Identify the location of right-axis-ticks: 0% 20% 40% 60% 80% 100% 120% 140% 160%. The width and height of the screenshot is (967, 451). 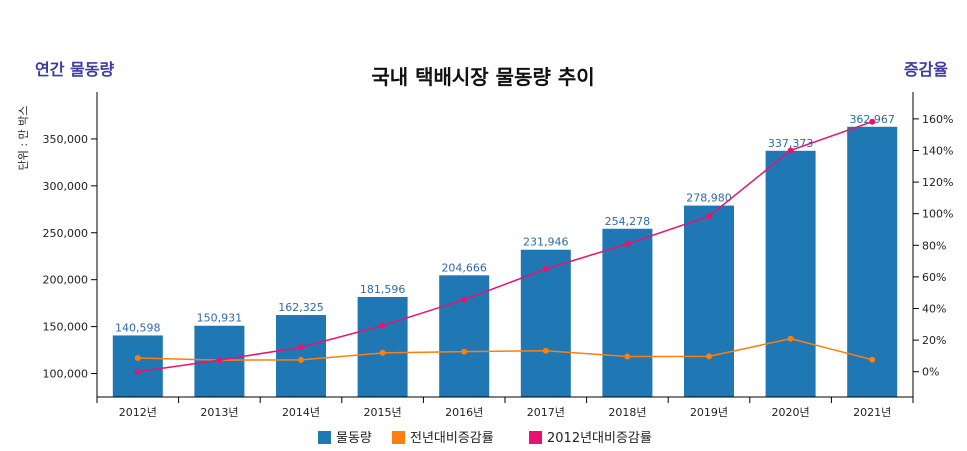
(933, 246).